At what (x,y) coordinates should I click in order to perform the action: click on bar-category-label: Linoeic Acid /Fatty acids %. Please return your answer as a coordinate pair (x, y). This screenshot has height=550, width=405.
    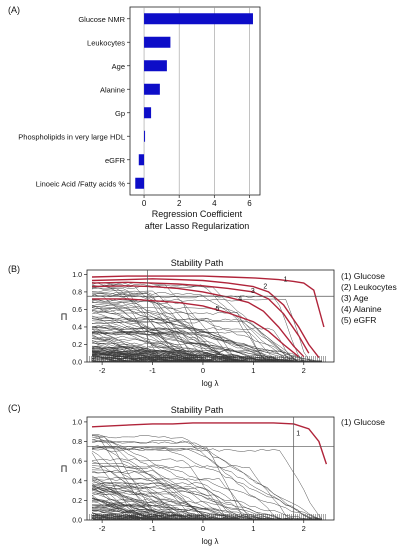
    Looking at the image, I should click on (81, 183).